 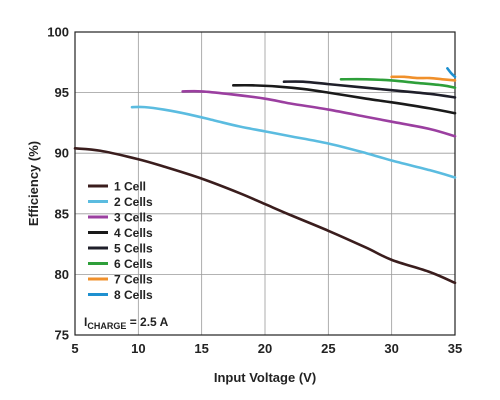 I want to click on legend-label-6: 6 Cells, so click(x=133, y=264).